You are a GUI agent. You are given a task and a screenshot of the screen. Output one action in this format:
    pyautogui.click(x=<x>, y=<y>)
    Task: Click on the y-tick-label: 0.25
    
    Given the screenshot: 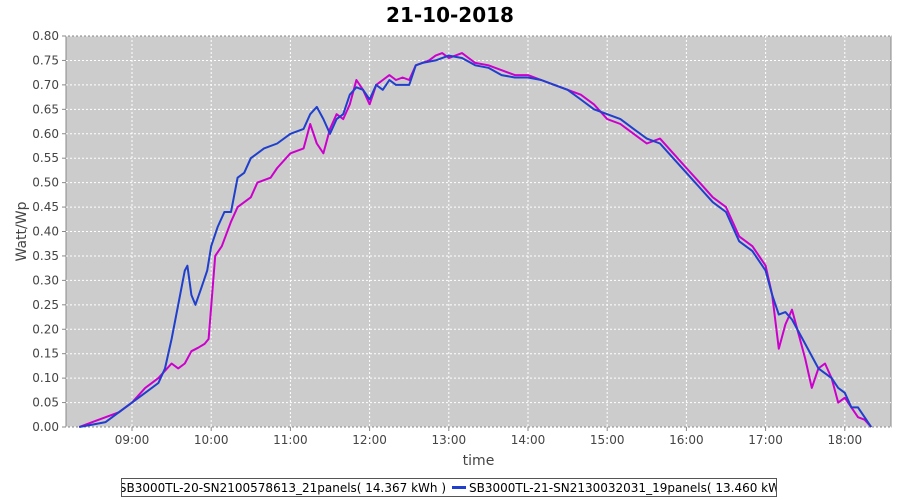 What is the action you would take?
    pyautogui.click(x=45, y=305)
    